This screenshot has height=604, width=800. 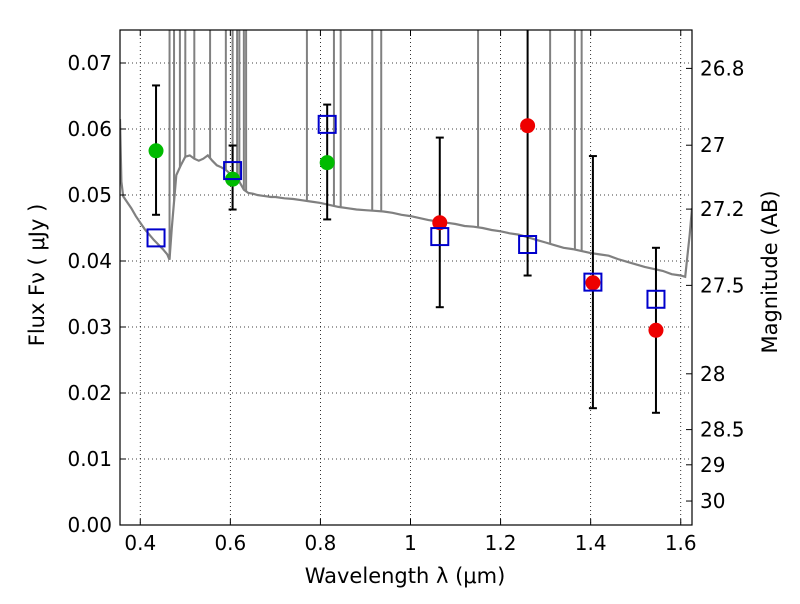 What do you see at coordinates (89, 393) in the screenshot?
I see `y-tick-label: 0.02` at bounding box center [89, 393].